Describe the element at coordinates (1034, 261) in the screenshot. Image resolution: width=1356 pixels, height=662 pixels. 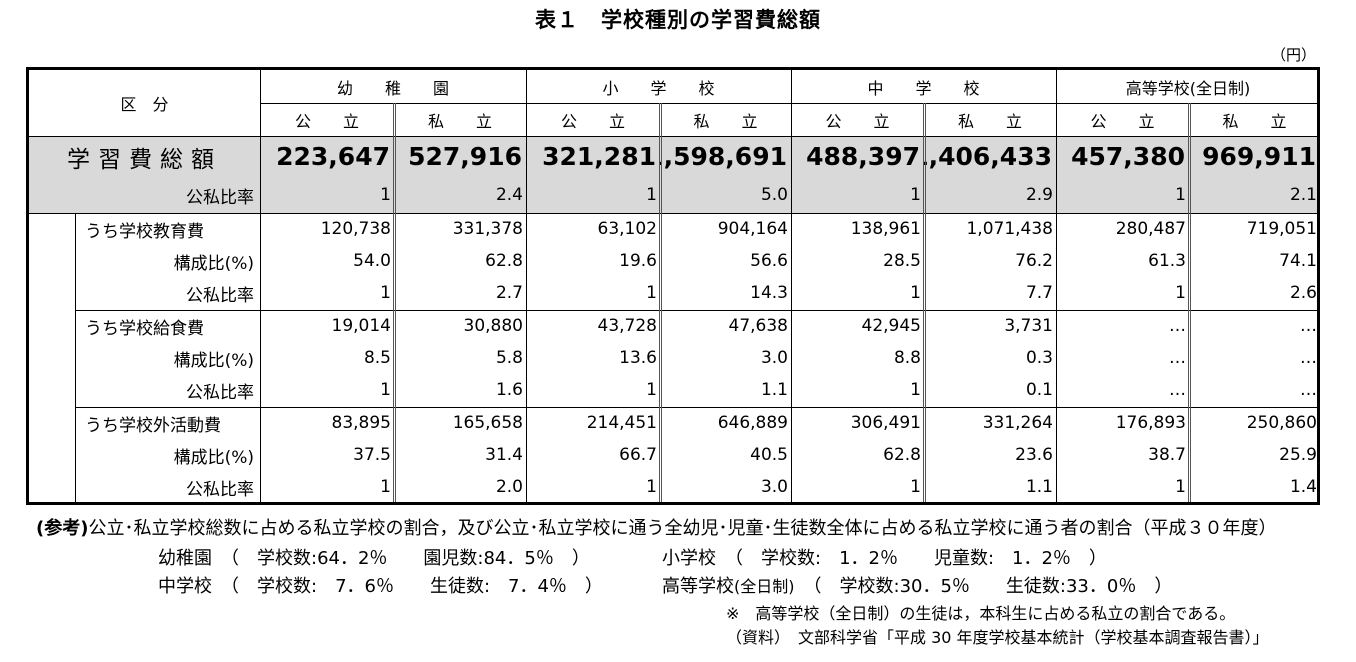
I see `section-comp: 76.2` at that location.